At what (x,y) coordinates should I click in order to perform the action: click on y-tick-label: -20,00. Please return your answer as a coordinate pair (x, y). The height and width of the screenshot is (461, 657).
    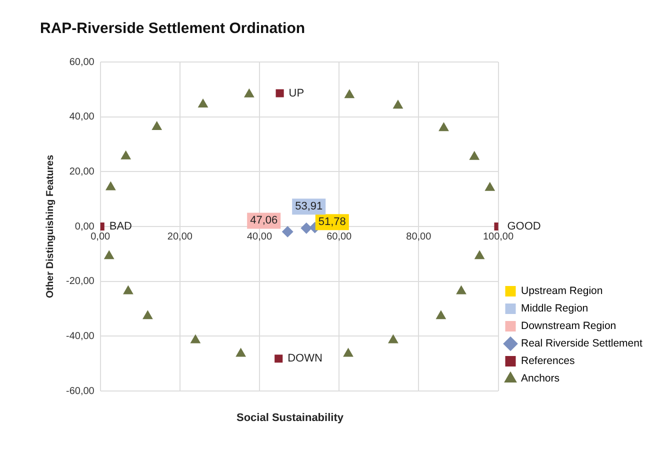
    Looking at the image, I should click on (80, 282).